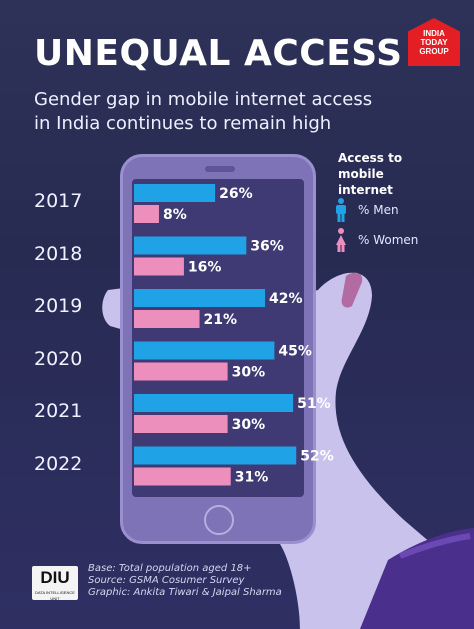 Image resolution: width=474 pixels, height=629 pixels. What do you see at coordinates (286, 299) in the screenshot?
I see `men-value-label-2019: 42%` at bounding box center [286, 299].